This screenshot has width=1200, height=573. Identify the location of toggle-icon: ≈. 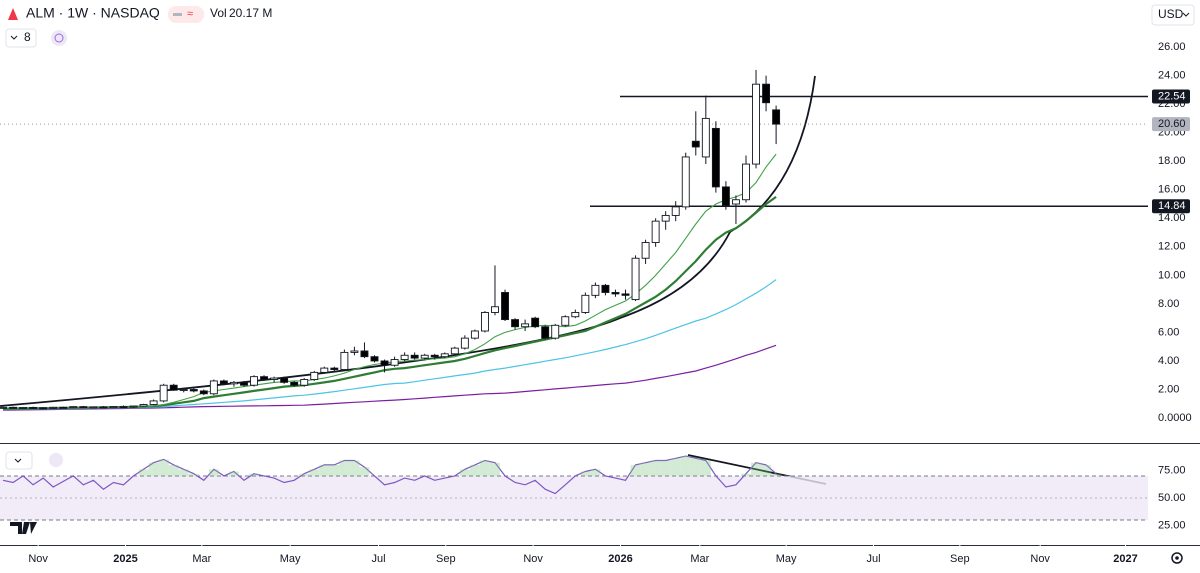
(190, 14).